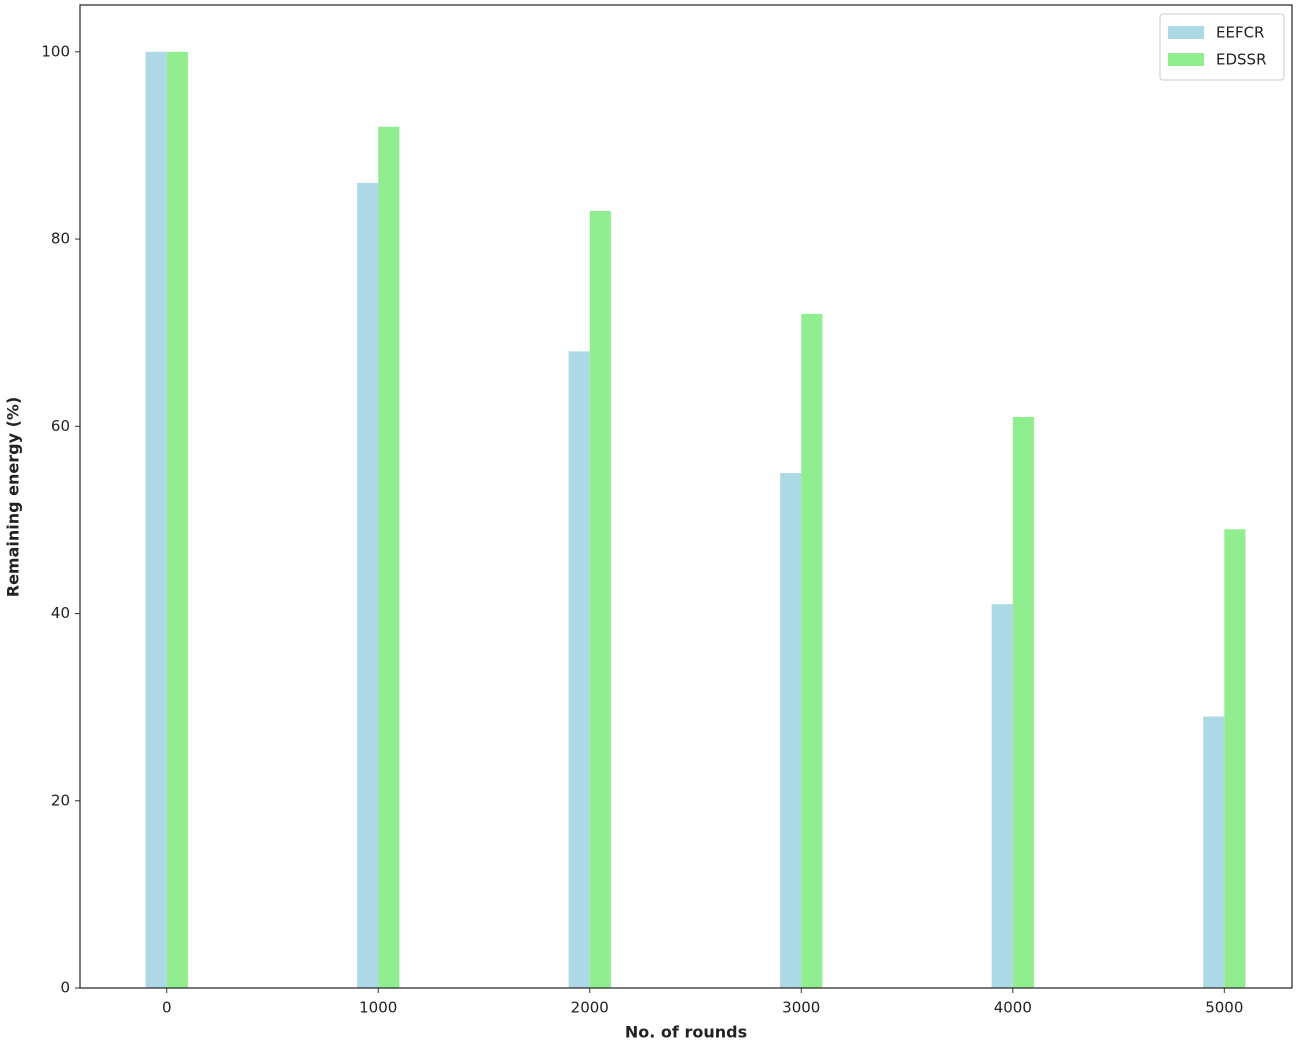 This screenshot has height=1046, width=1298. Describe the element at coordinates (13, 497) in the screenshot. I see `y-axis-label: Remaining energy (%)` at that location.